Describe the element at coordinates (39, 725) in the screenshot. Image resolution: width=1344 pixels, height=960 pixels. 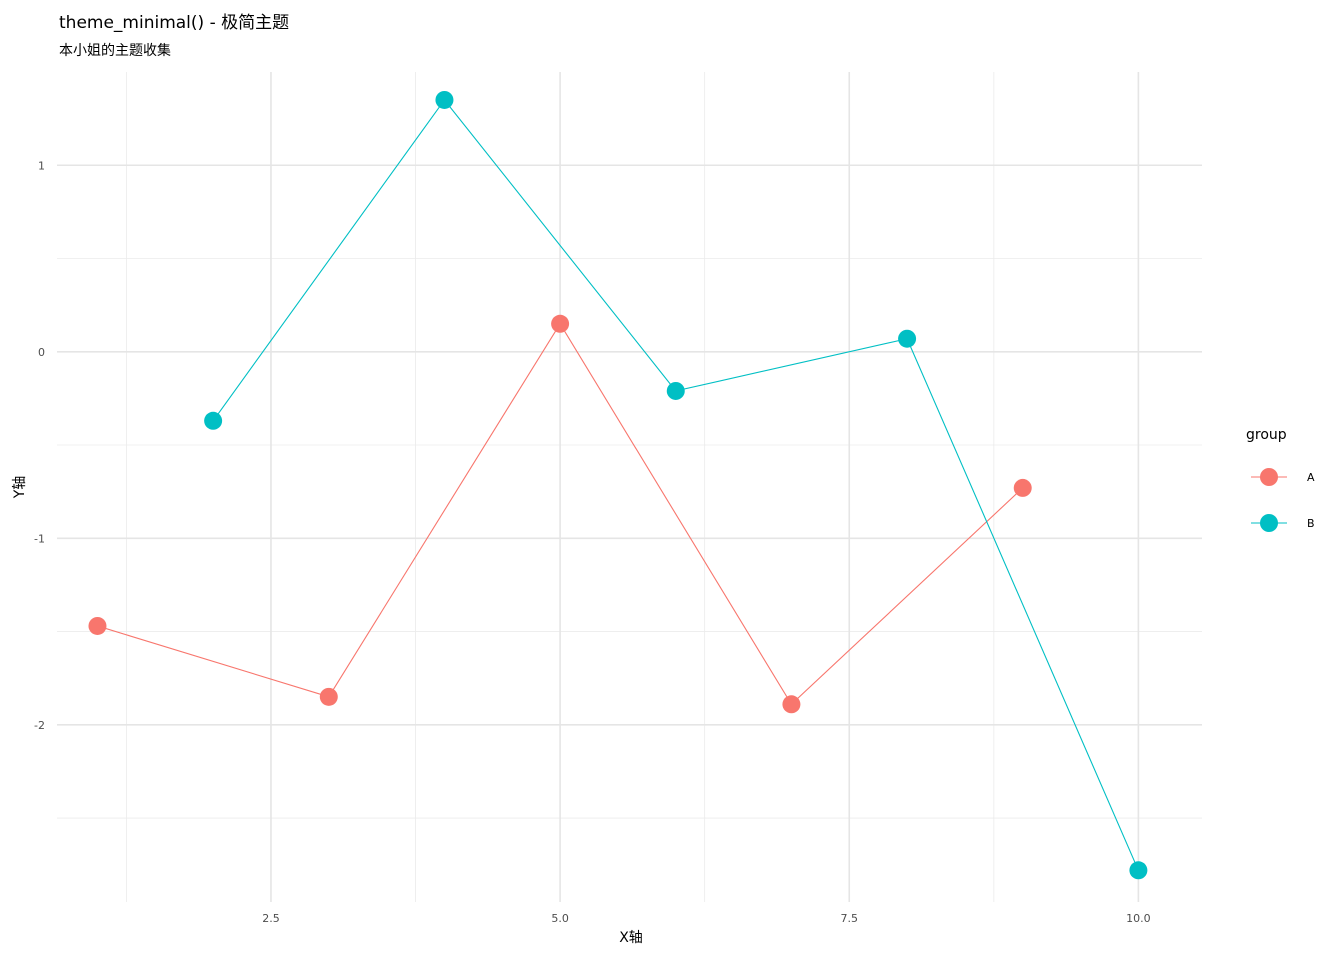
I see `y-tick-label: -2` at that location.